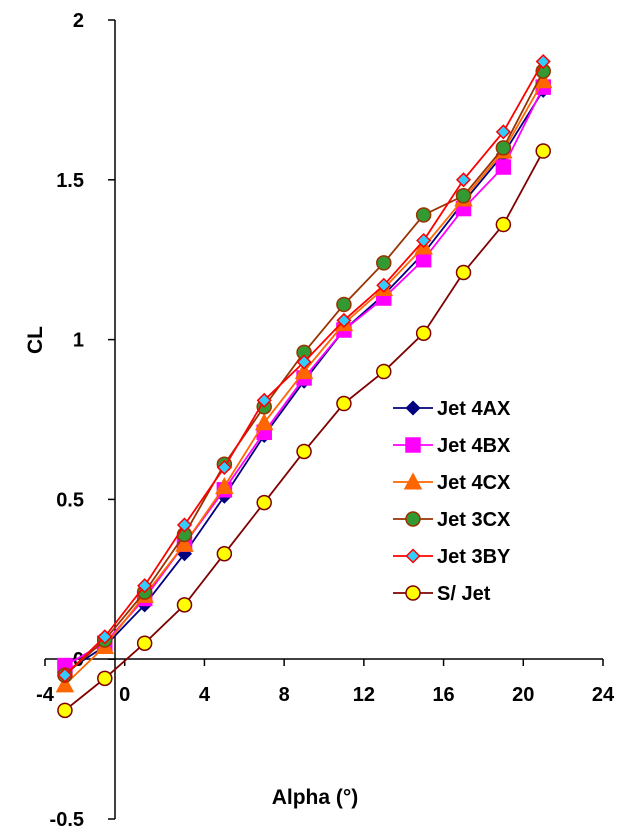 The image size is (638, 835). What do you see at coordinates (284, 695) in the screenshot?
I see `x-tick-label: 8` at bounding box center [284, 695].